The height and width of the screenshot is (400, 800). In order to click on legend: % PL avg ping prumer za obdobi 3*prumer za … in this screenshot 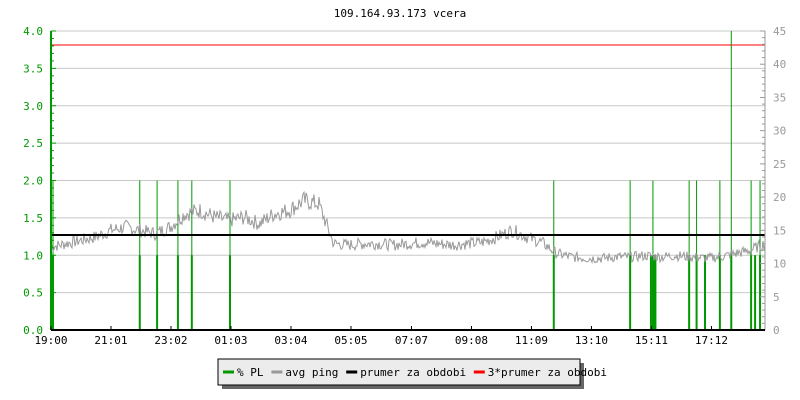, I will do `click(412, 373)`.